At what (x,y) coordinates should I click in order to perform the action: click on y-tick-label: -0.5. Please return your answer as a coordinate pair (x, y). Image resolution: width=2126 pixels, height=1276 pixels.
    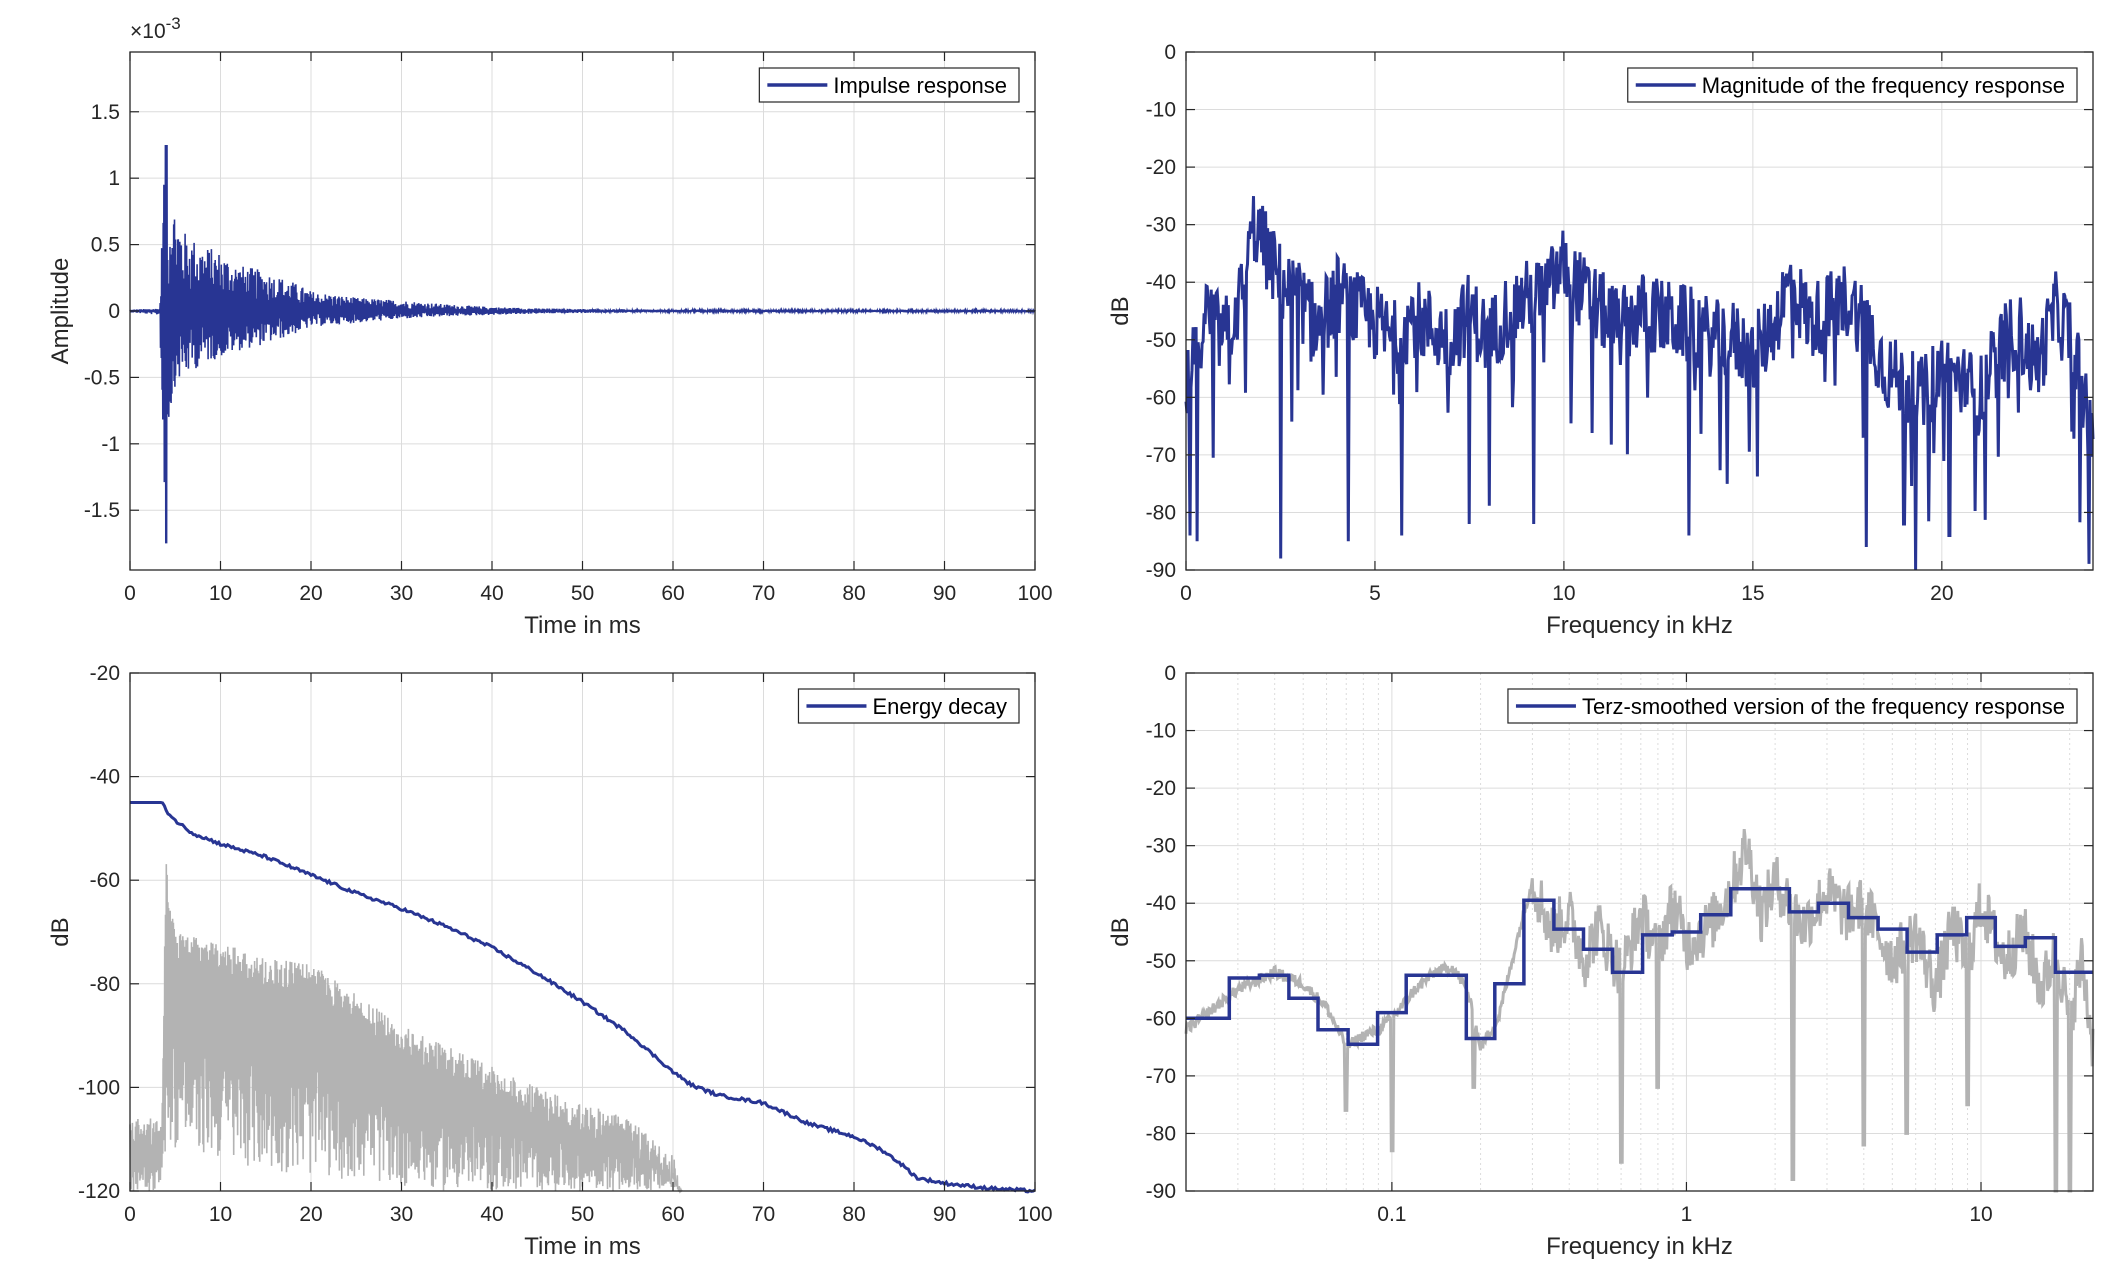
    Looking at the image, I should click on (102, 377).